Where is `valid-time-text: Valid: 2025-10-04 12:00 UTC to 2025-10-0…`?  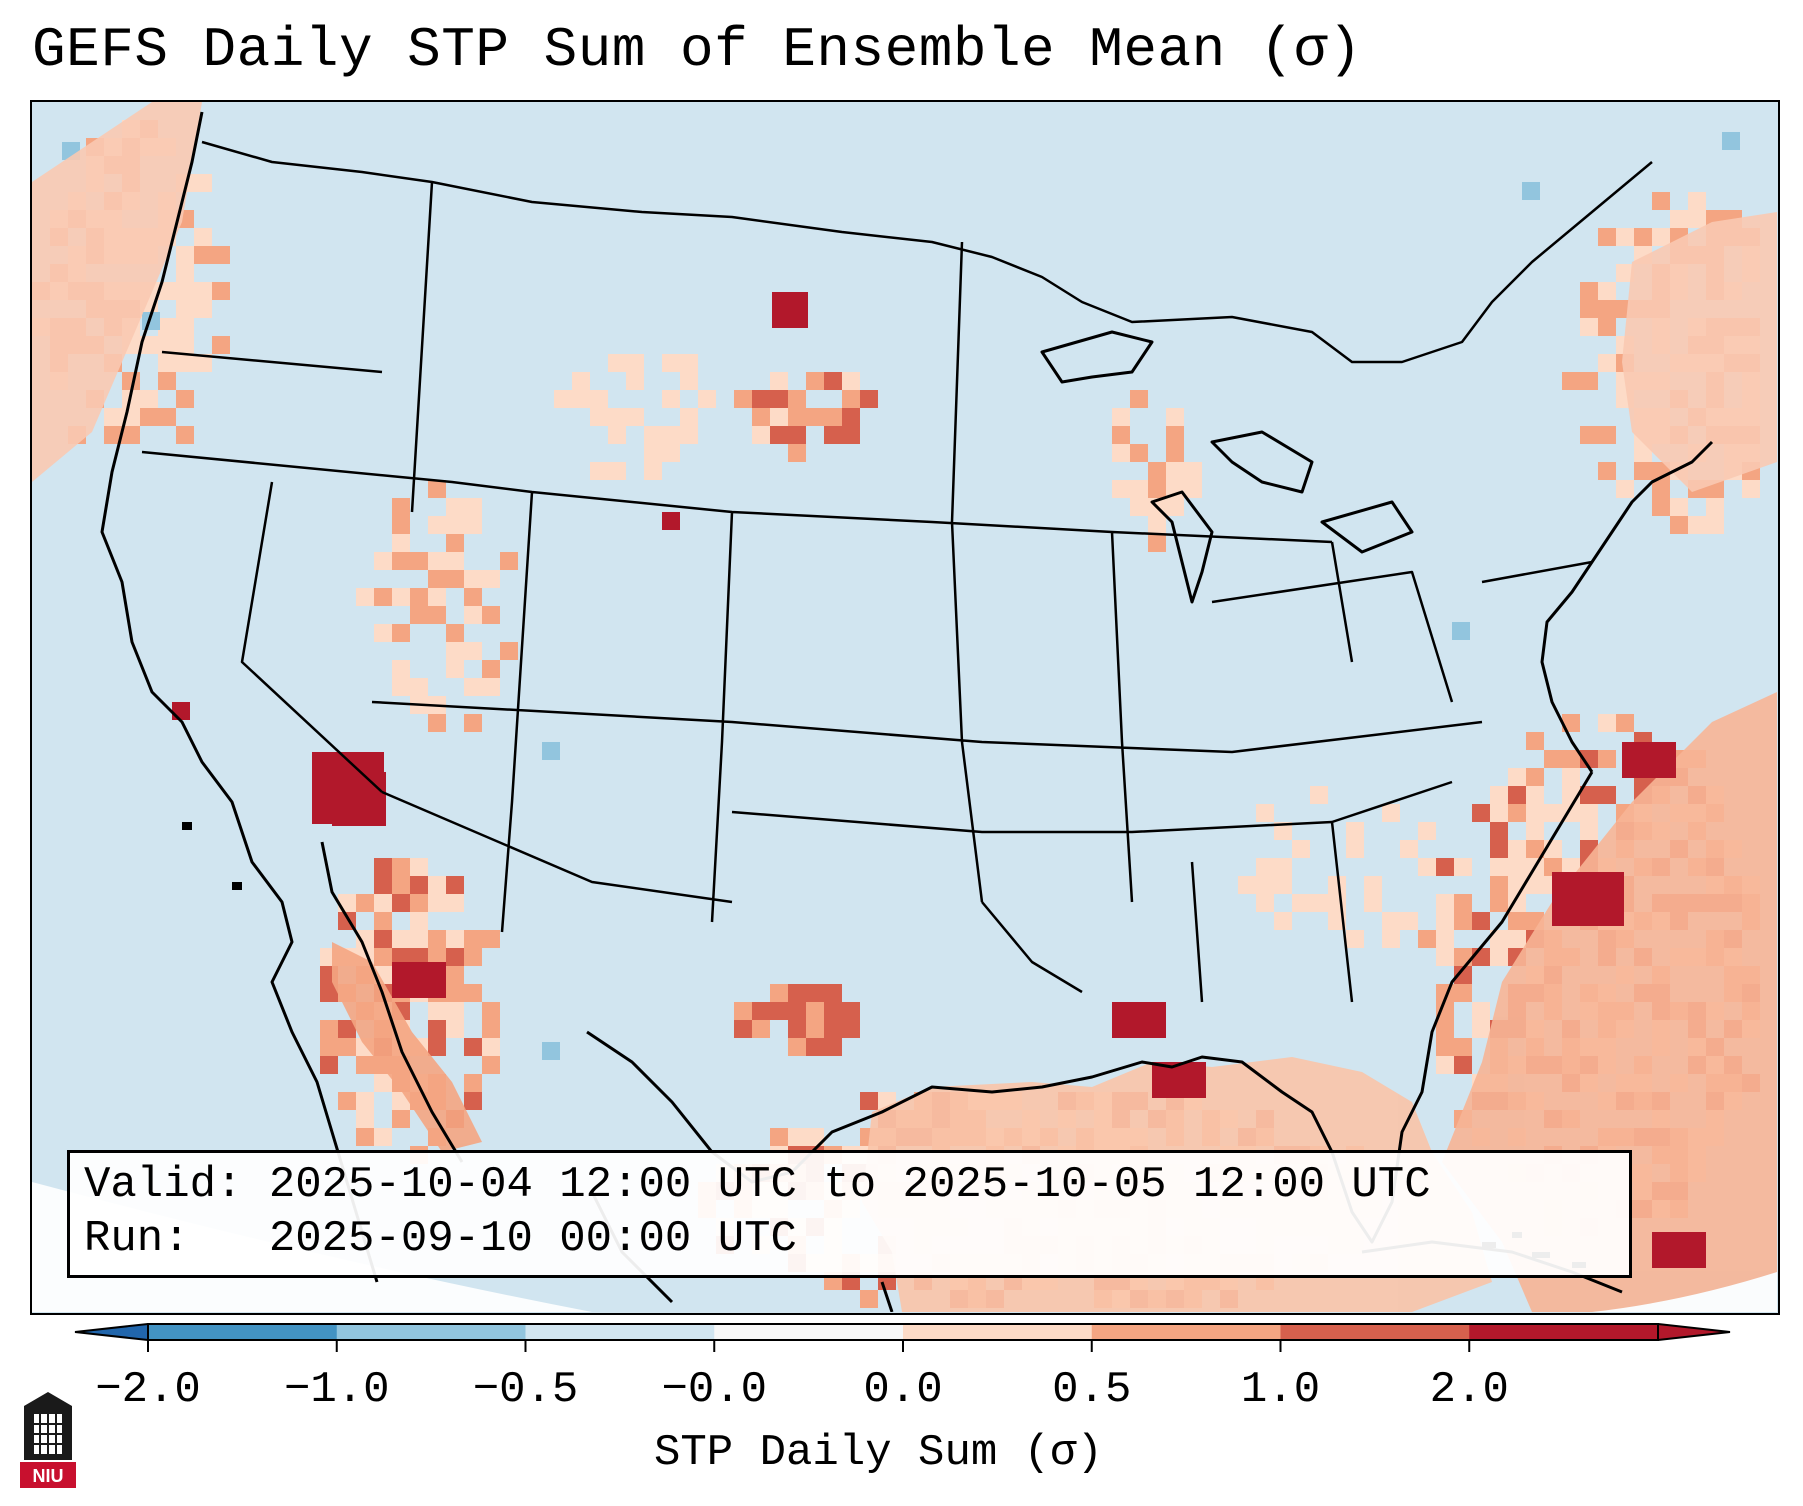
valid-time-text: Valid: 2025-10-04 12:00 UTC to 2025-10-0… is located at coordinates (757, 1185).